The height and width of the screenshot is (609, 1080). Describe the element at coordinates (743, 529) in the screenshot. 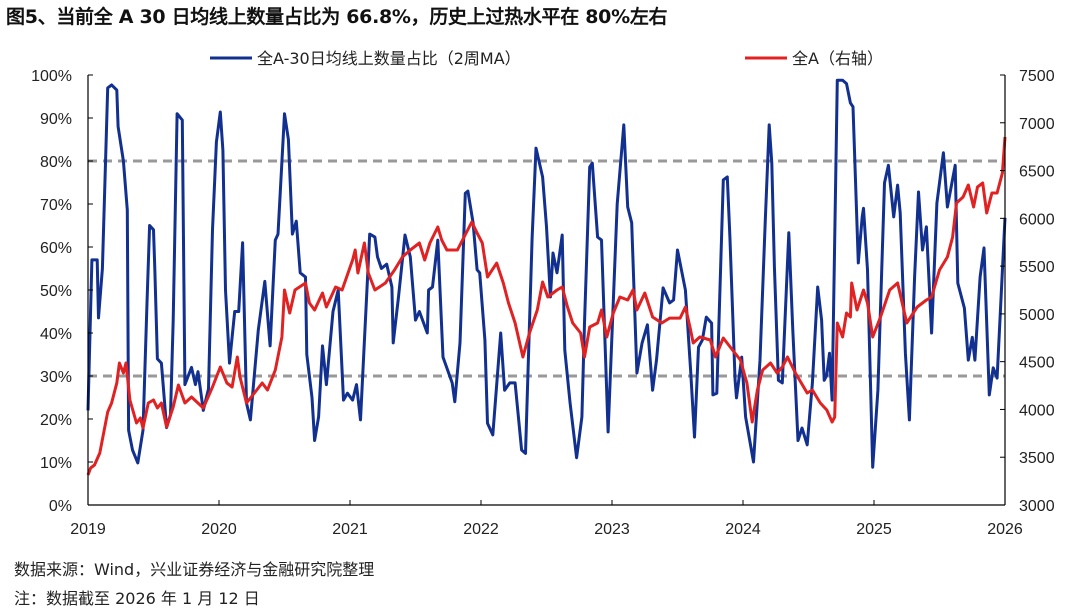

I see `x-tick-label: 2024` at that location.